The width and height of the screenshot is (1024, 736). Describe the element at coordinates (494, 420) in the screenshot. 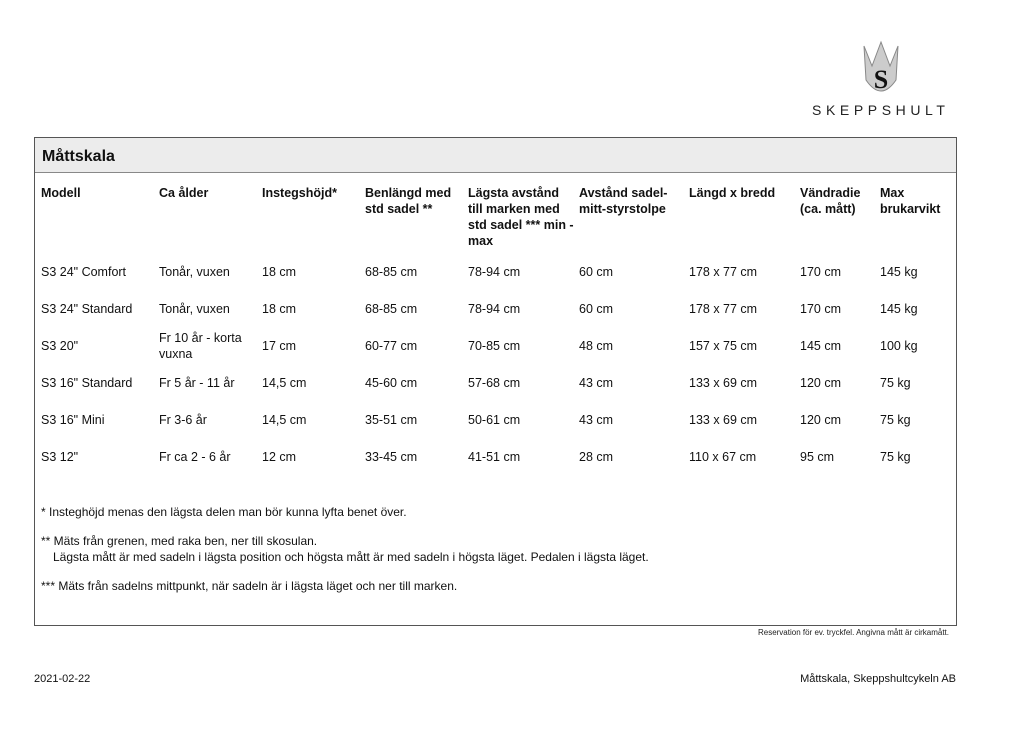

I see `table-cell: 50-61 cm` at that location.